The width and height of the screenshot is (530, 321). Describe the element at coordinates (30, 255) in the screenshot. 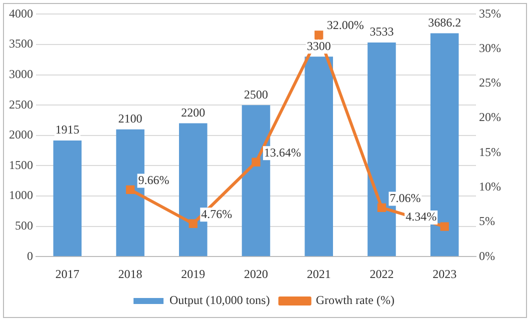

I see `y-tick-label: 0` at that location.